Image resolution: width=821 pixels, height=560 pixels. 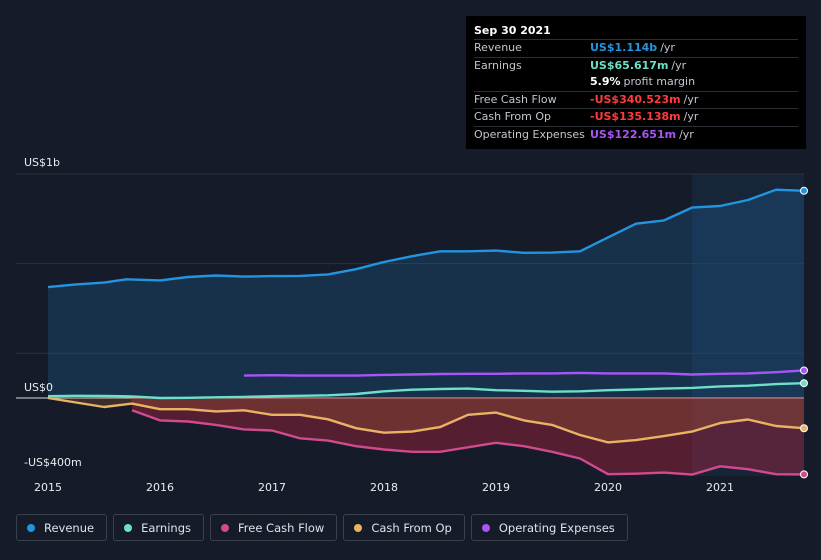 What do you see at coordinates (524, 373) in the screenshot?
I see `operating-expenses-line` at bounding box center [524, 373].